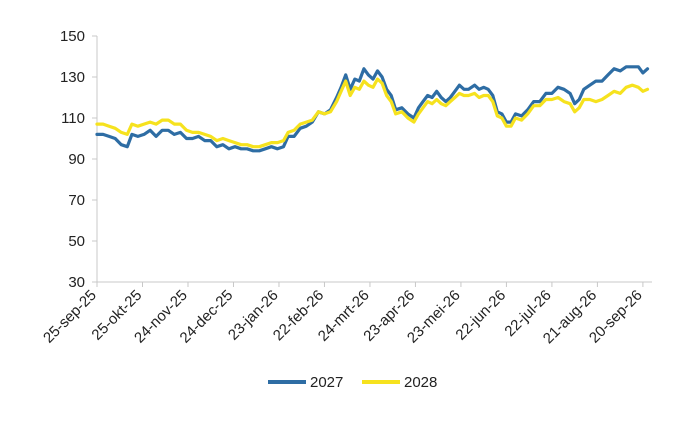 The image size is (700, 430). I want to click on y-tick-label: 90, so click(76, 159).